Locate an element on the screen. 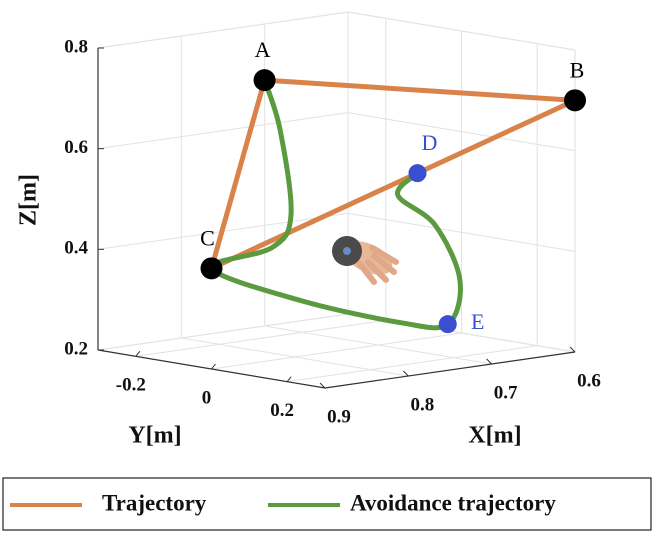  y-tick-label: -0.2 is located at coordinates (131, 385).